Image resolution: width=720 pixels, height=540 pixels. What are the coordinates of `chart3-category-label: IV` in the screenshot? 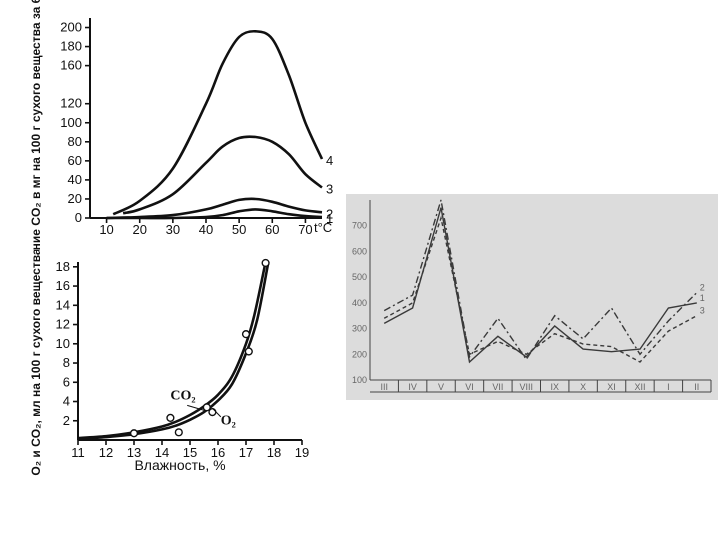 It's located at (412, 387).